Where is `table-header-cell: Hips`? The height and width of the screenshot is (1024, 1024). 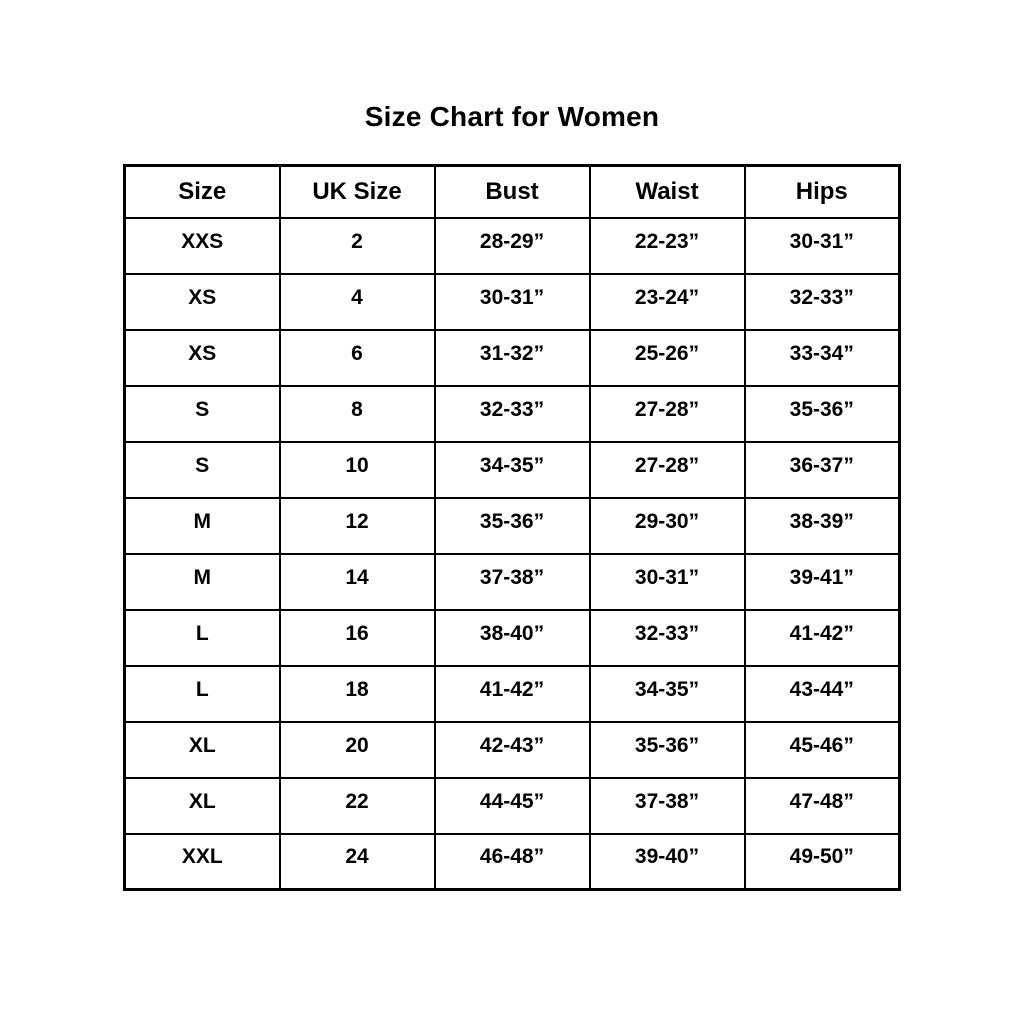
table-header-cell: Hips is located at coordinates (822, 191).